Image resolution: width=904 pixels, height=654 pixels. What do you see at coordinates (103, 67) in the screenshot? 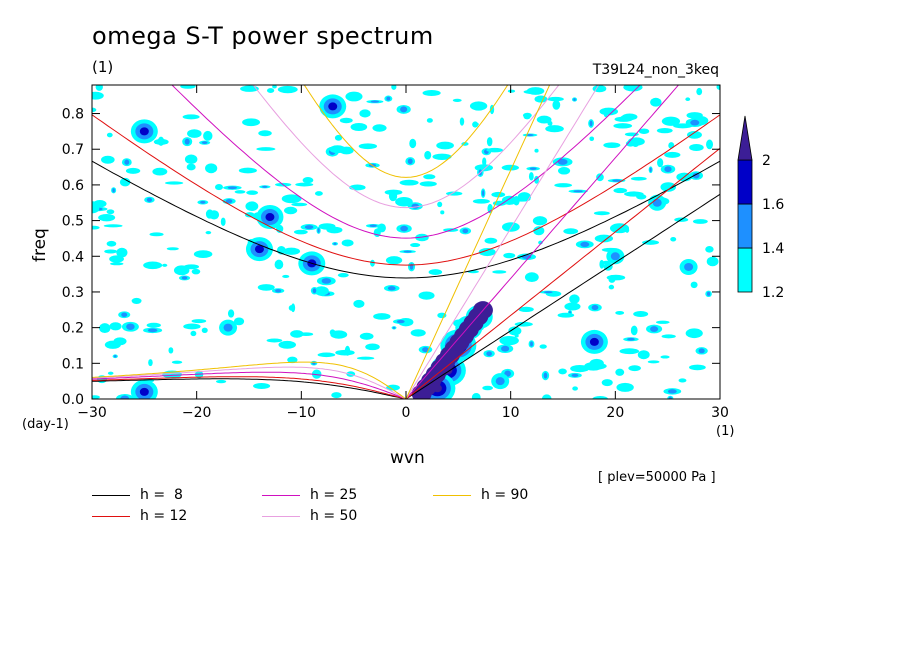
I see `units-label: (1)` at bounding box center [103, 67].